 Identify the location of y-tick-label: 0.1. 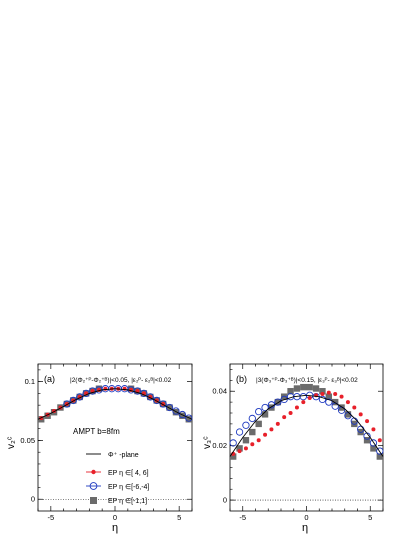
(30, 381).